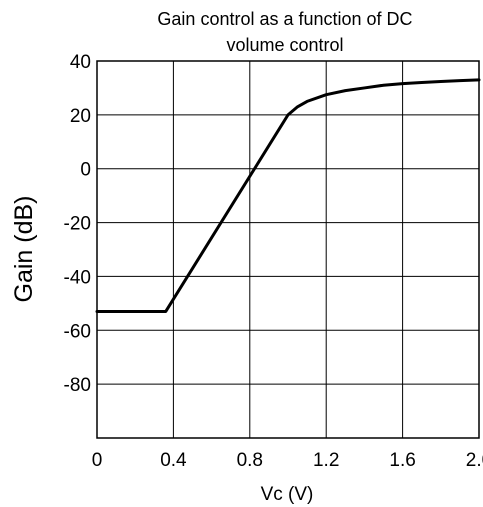 The image size is (483, 507). I want to click on y-tick-label: -80, so click(77, 385).